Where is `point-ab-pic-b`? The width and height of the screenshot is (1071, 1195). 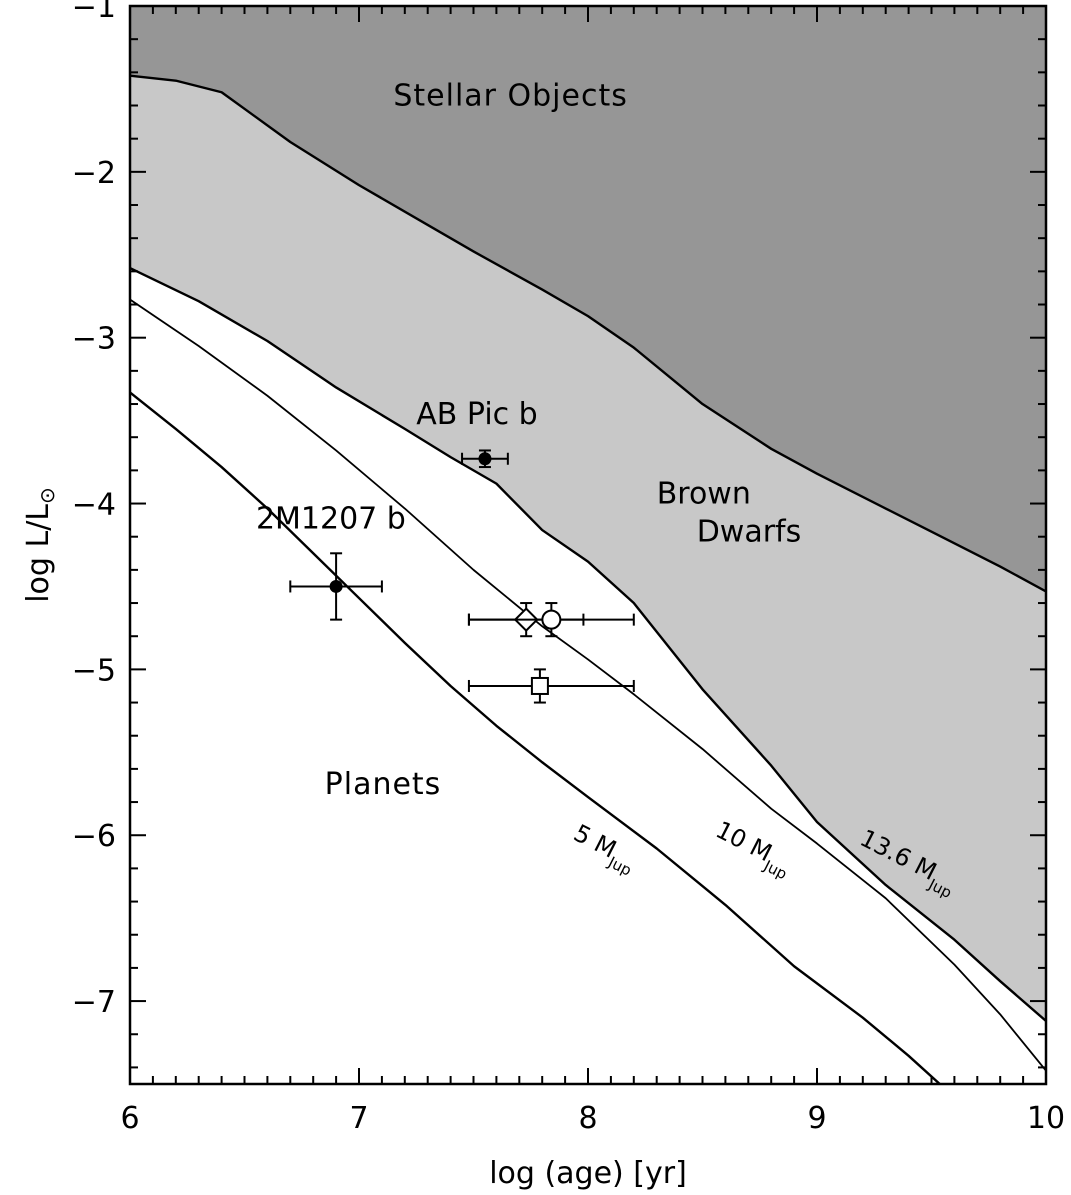 point-ab-pic-b is located at coordinates (485, 459).